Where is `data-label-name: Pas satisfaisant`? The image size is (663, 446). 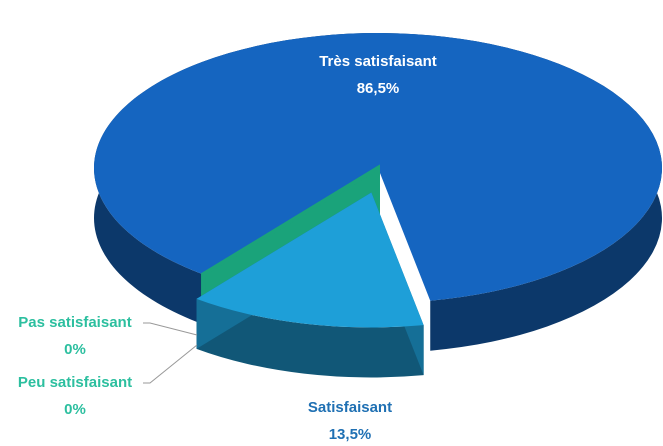
data-label-name: Pas satisfaisant is located at coordinates (74, 322).